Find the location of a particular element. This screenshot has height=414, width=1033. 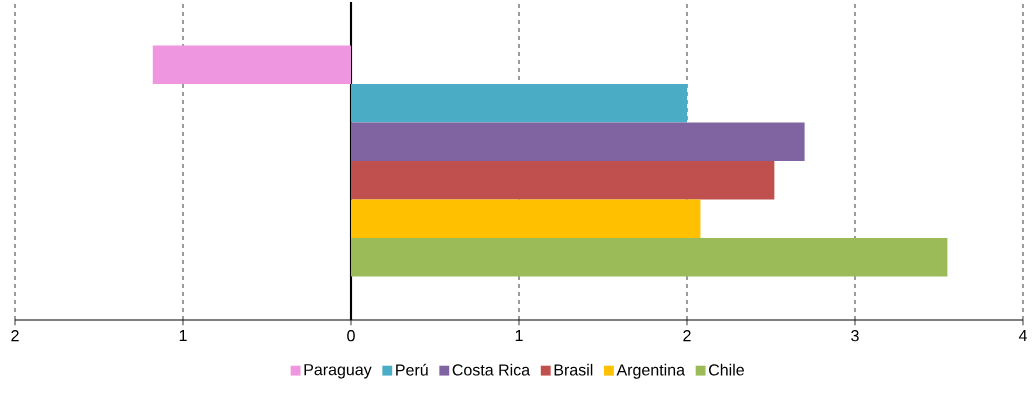

legend-label: Chile is located at coordinates (726, 369).